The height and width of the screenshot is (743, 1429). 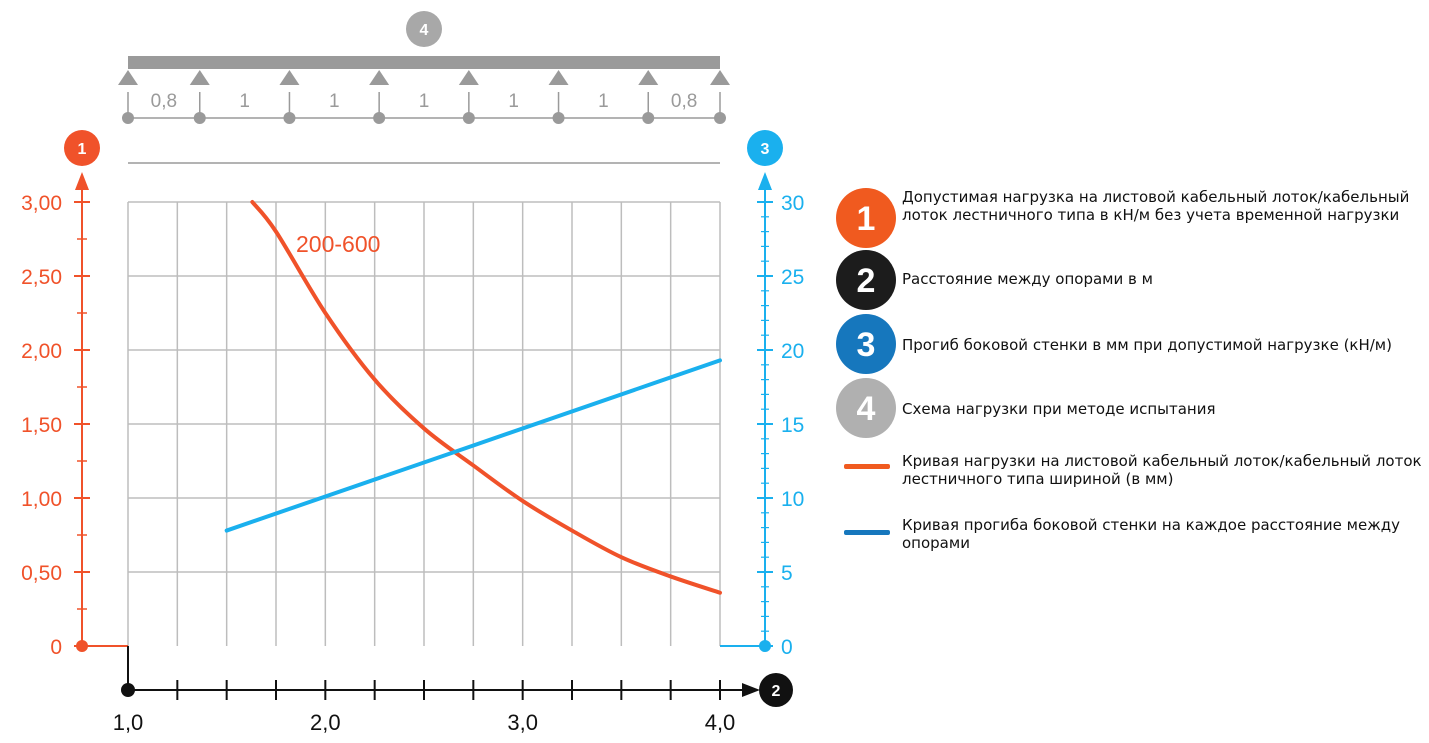 I want to click on left-axis-tick-label: 2,00, so click(x=41, y=351).